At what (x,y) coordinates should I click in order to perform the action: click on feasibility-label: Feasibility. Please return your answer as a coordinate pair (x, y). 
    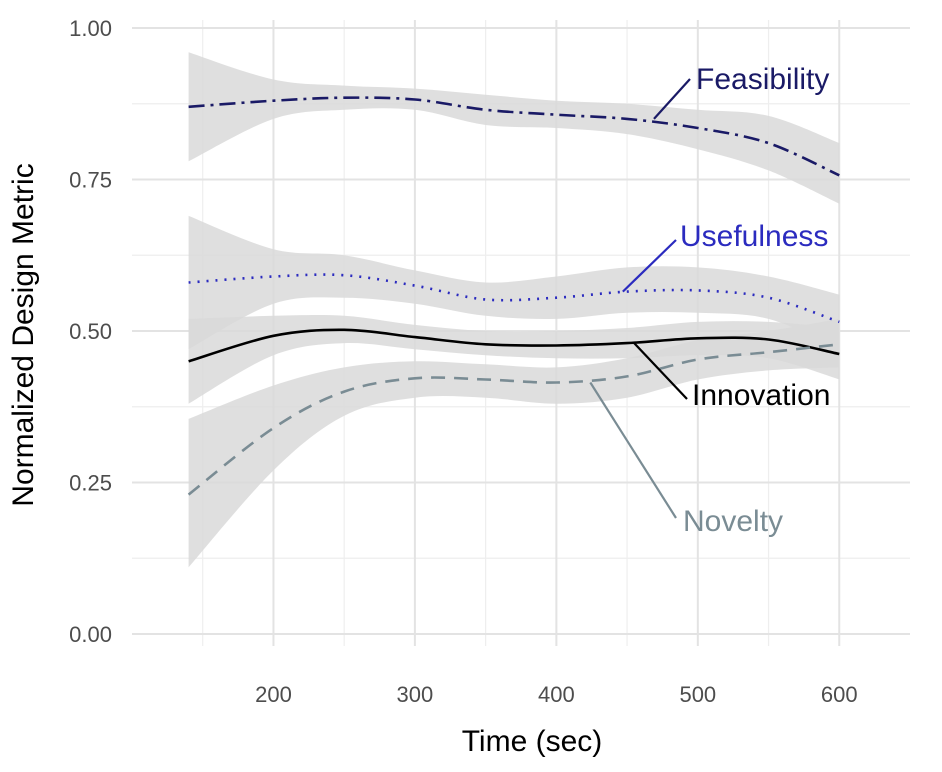
    Looking at the image, I should click on (762, 79).